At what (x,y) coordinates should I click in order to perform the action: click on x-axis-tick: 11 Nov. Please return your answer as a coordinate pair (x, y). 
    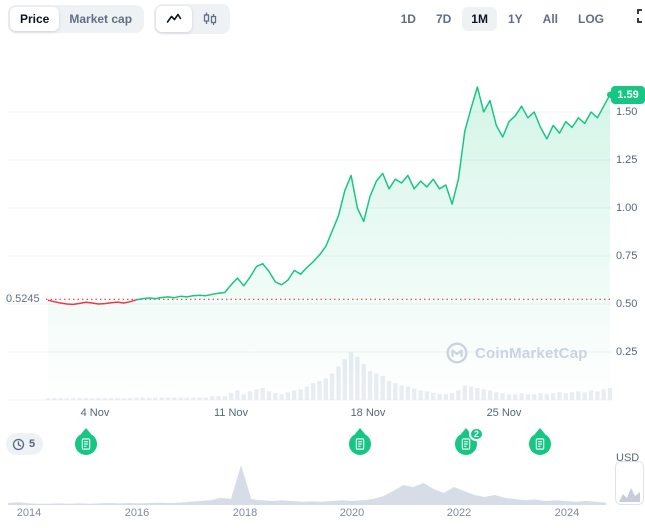
    Looking at the image, I should click on (231, 413).